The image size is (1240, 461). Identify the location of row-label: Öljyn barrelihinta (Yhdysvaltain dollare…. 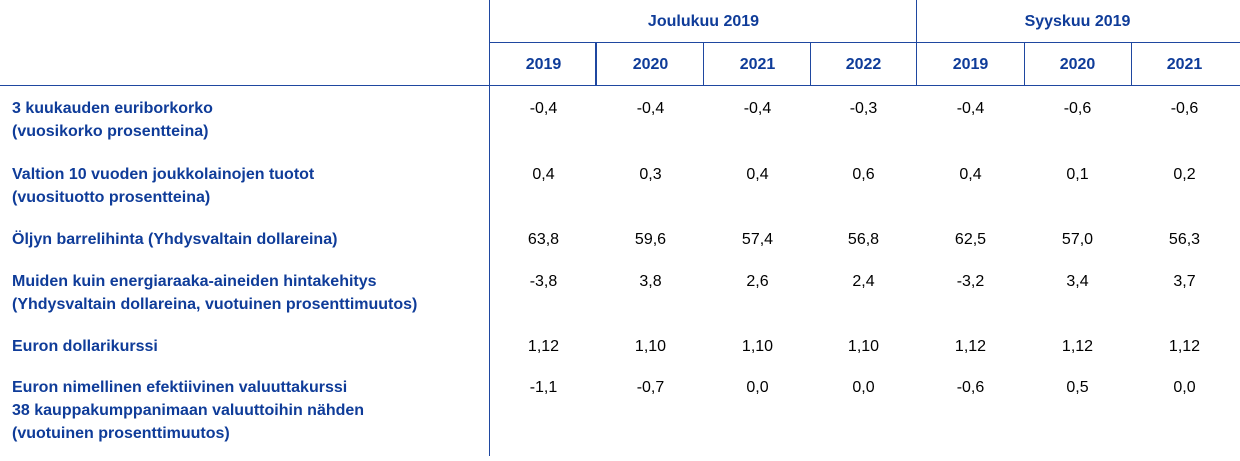
(175, 239).